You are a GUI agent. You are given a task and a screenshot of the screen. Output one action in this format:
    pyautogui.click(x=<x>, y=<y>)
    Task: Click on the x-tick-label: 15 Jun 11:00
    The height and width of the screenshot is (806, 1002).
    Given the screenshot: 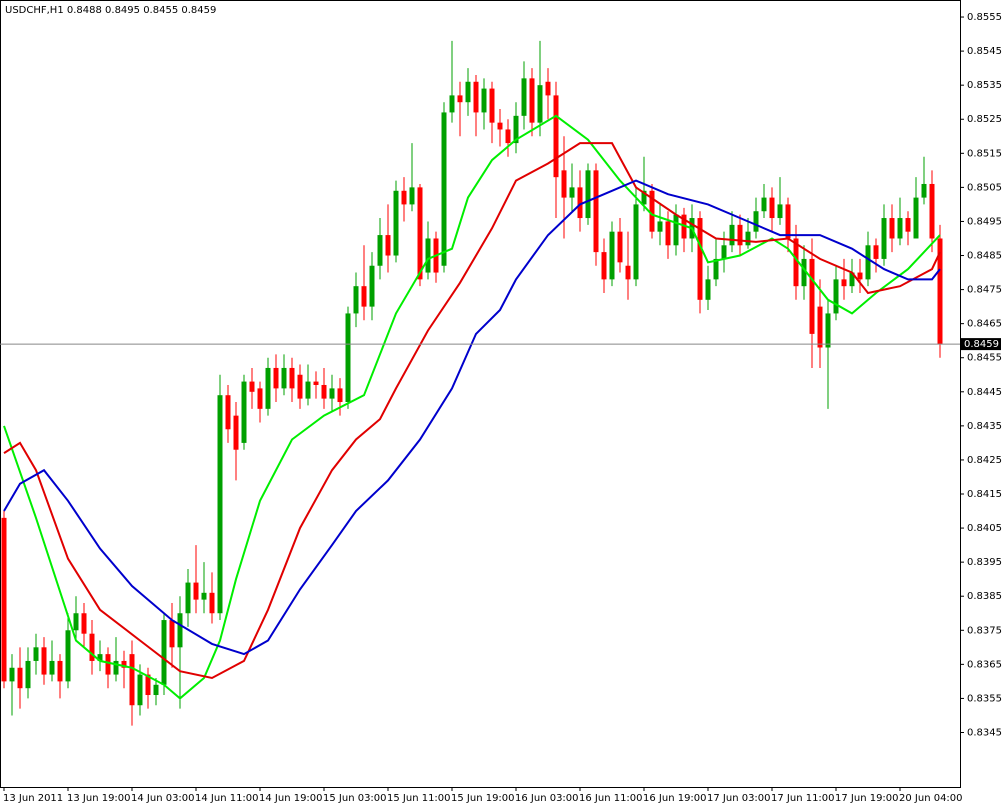 What is the action you would take?
    pyautogui.click(x=419, y=798)
    